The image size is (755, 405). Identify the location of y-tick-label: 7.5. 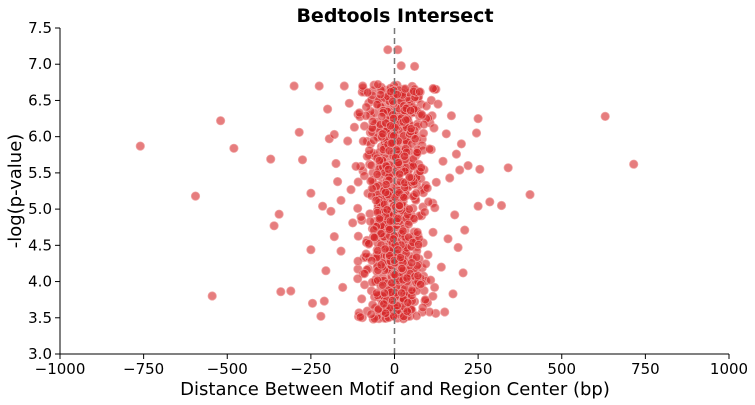
(40, 28).